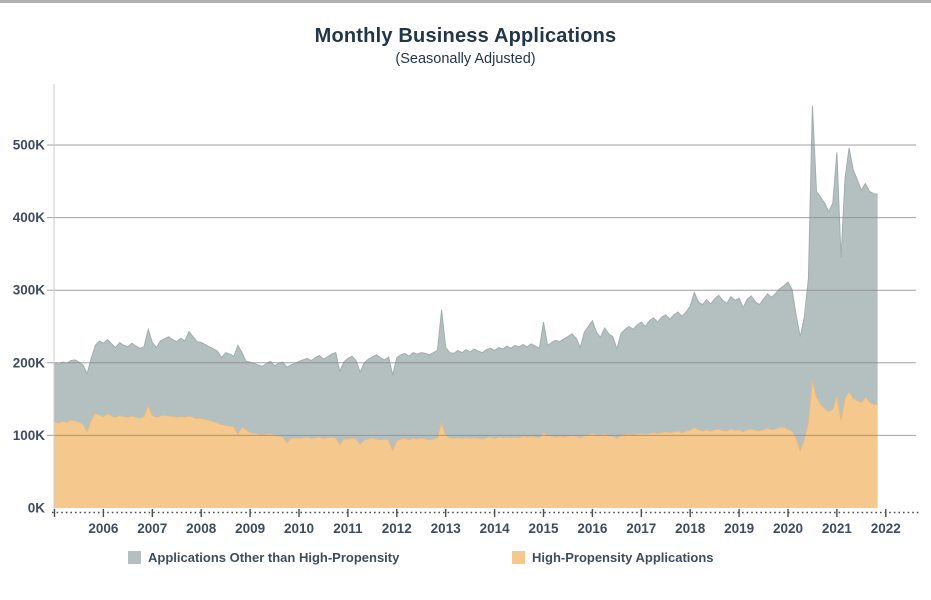 The width and height of the screenshot is (931, 600). I want to click on y-tick-label-500K: 500K, so click(29, 145).